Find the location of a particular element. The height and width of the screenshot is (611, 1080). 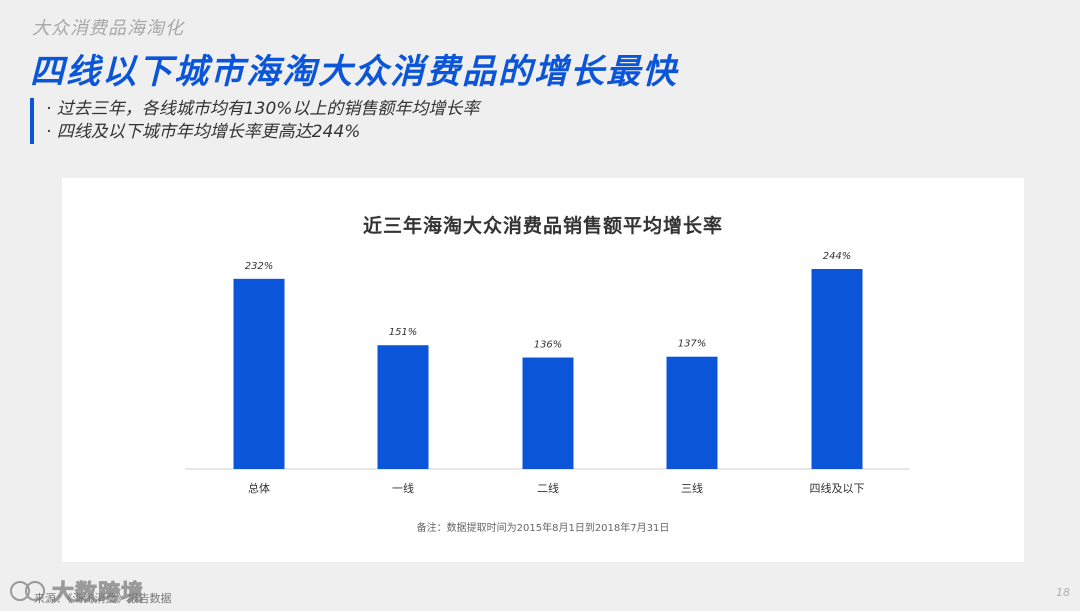

category-label-4: 三线 is located at coordinates (692, 488).